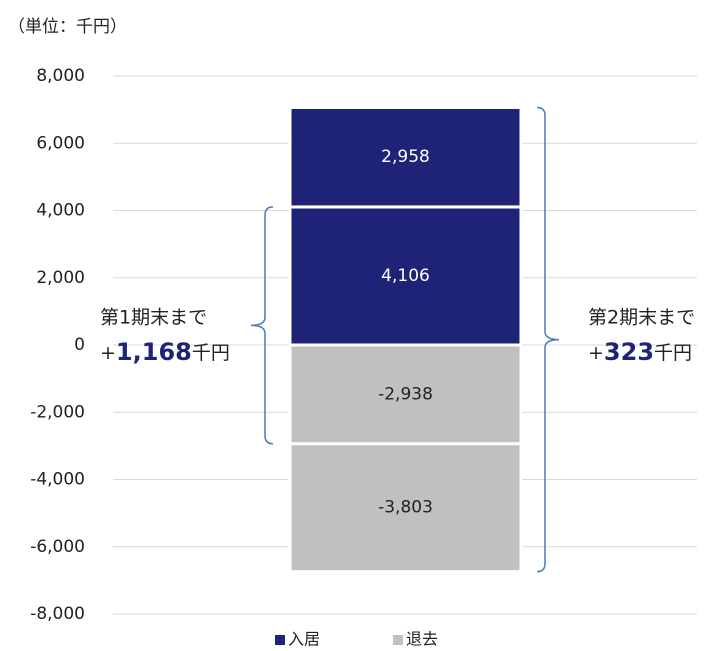 The image size is (724, 651). I want to click on y-tick-label: -6,000, so click(57, 547).